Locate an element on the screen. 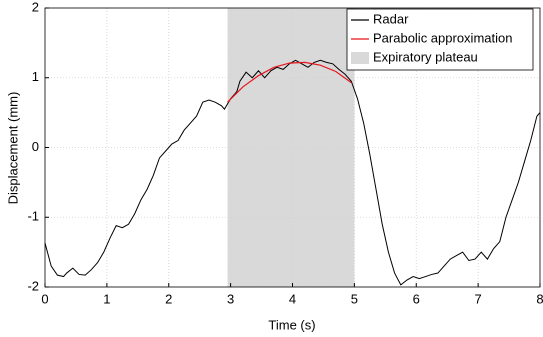 The width and height of the screenshot is (543, 337). legend-swatch is located at coordinates (360, 58).